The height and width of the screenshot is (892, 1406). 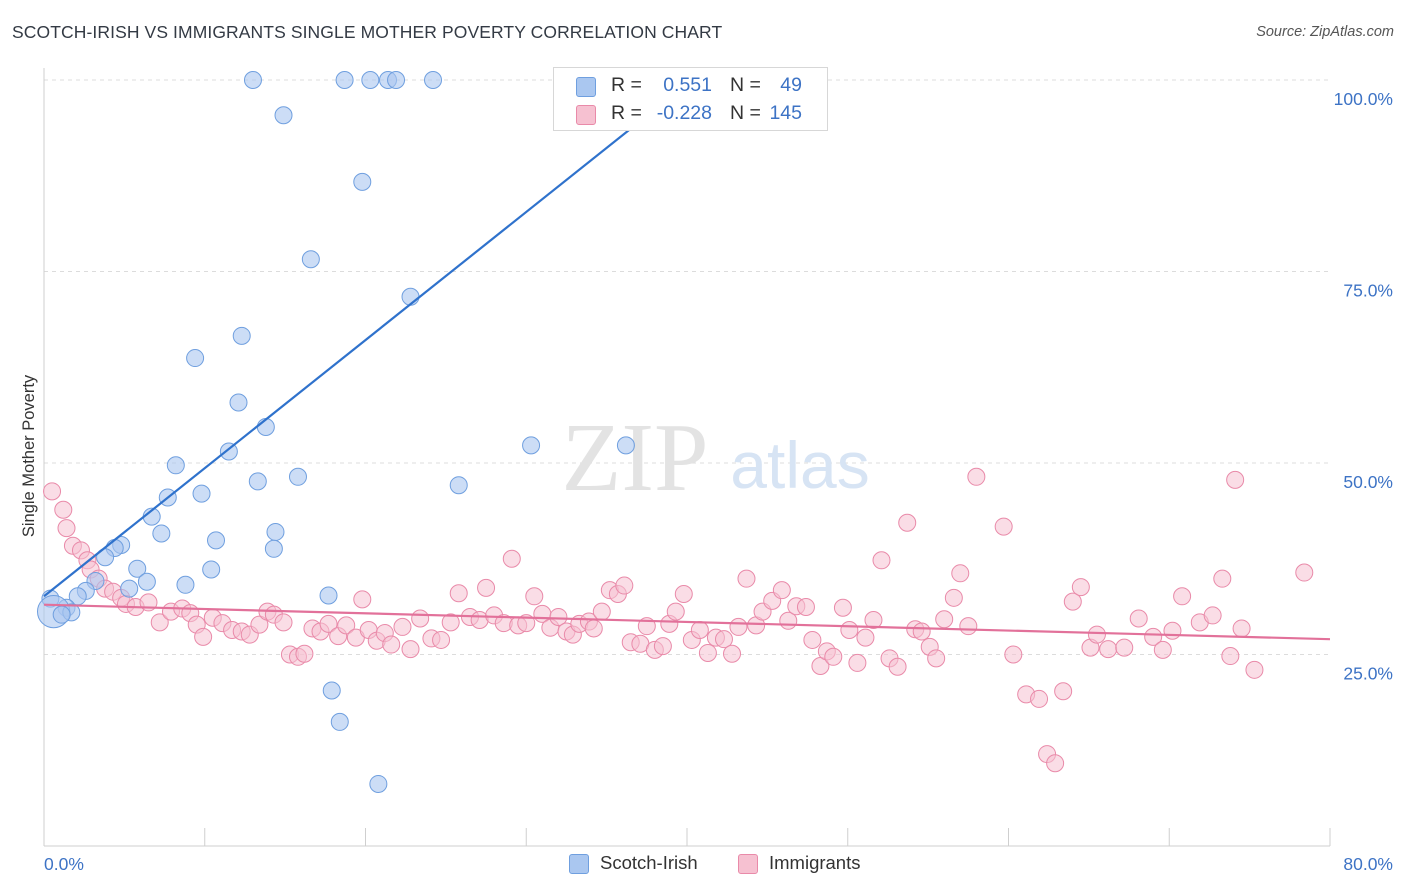 I want to click on y-tick-labels: 25.0% 50.0% 75.0% 100.0%, so click(x=1363, y=386).